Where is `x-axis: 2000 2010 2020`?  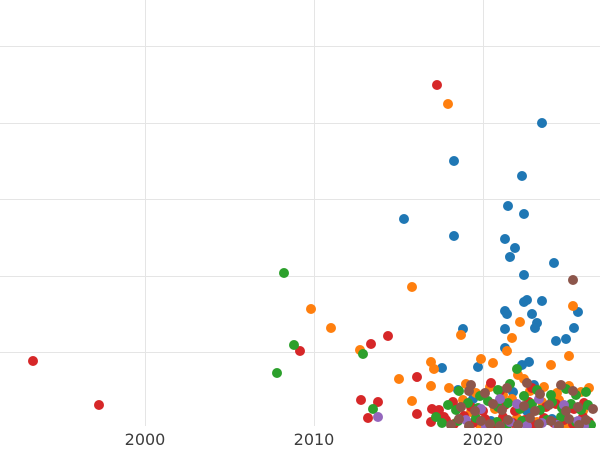
x-axis: 2000 2010 2020 is located at coordinates (300, 439).